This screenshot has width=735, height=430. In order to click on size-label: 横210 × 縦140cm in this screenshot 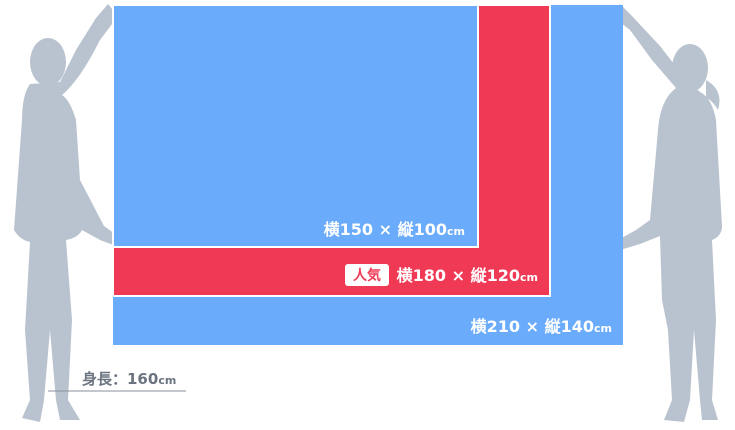, I will do `click(541, 326)`.